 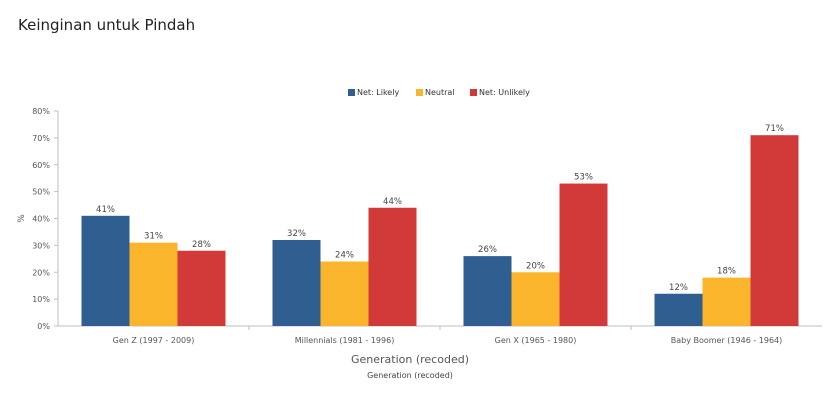 I want to click on x-axis-title: Generation (recoded), so click(x=410, y=359).